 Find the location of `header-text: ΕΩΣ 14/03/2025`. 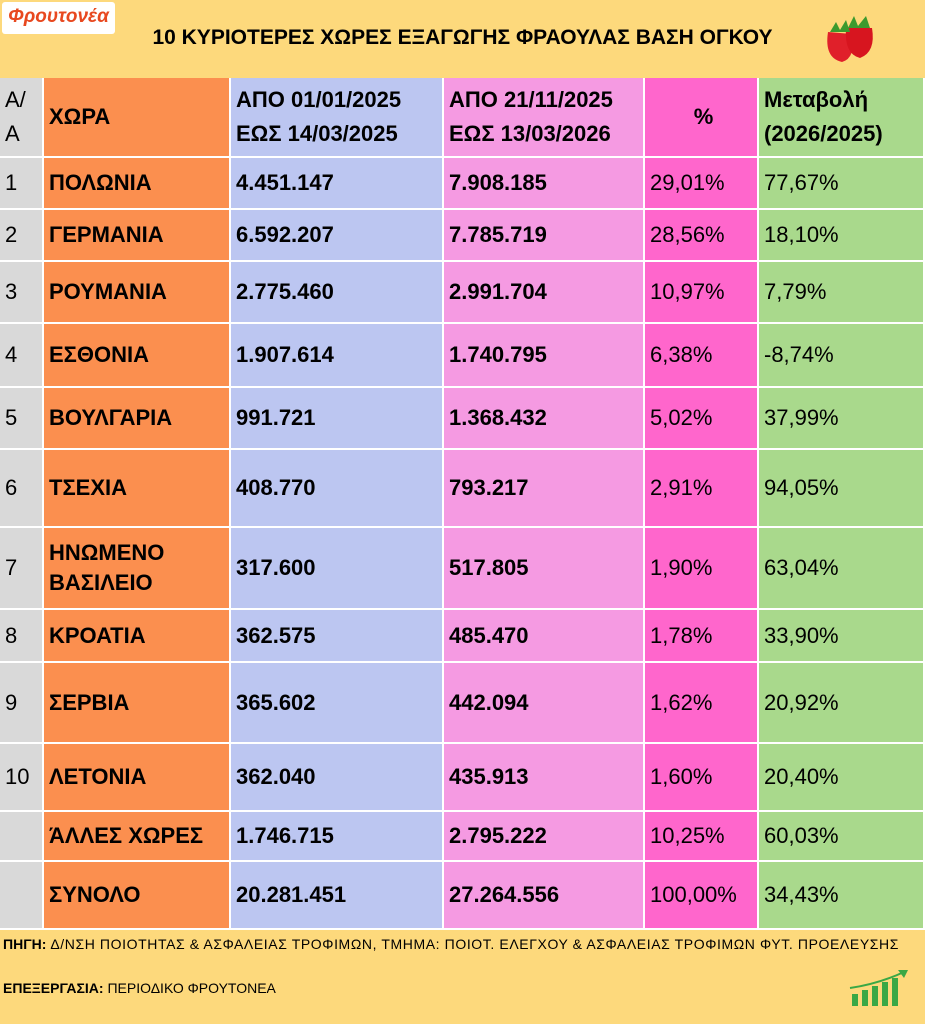

header-text: ΕΩΣ 14/03/2025 is located at coordinates (317, 133).